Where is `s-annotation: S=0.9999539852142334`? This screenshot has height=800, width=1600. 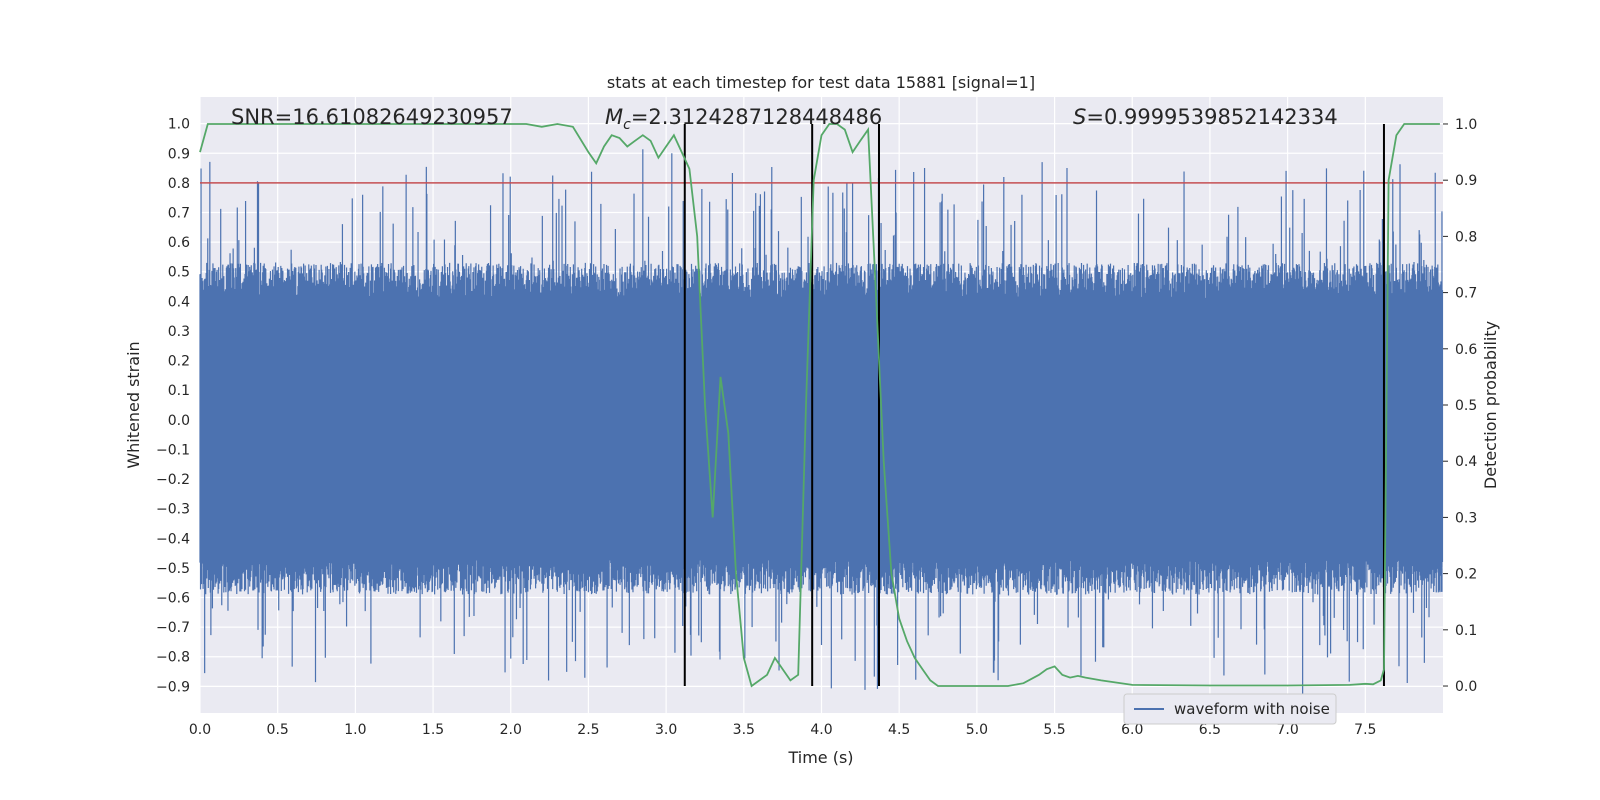
s-annotation: S=0.9999539852142334 is located at coordinates (1205, 117).